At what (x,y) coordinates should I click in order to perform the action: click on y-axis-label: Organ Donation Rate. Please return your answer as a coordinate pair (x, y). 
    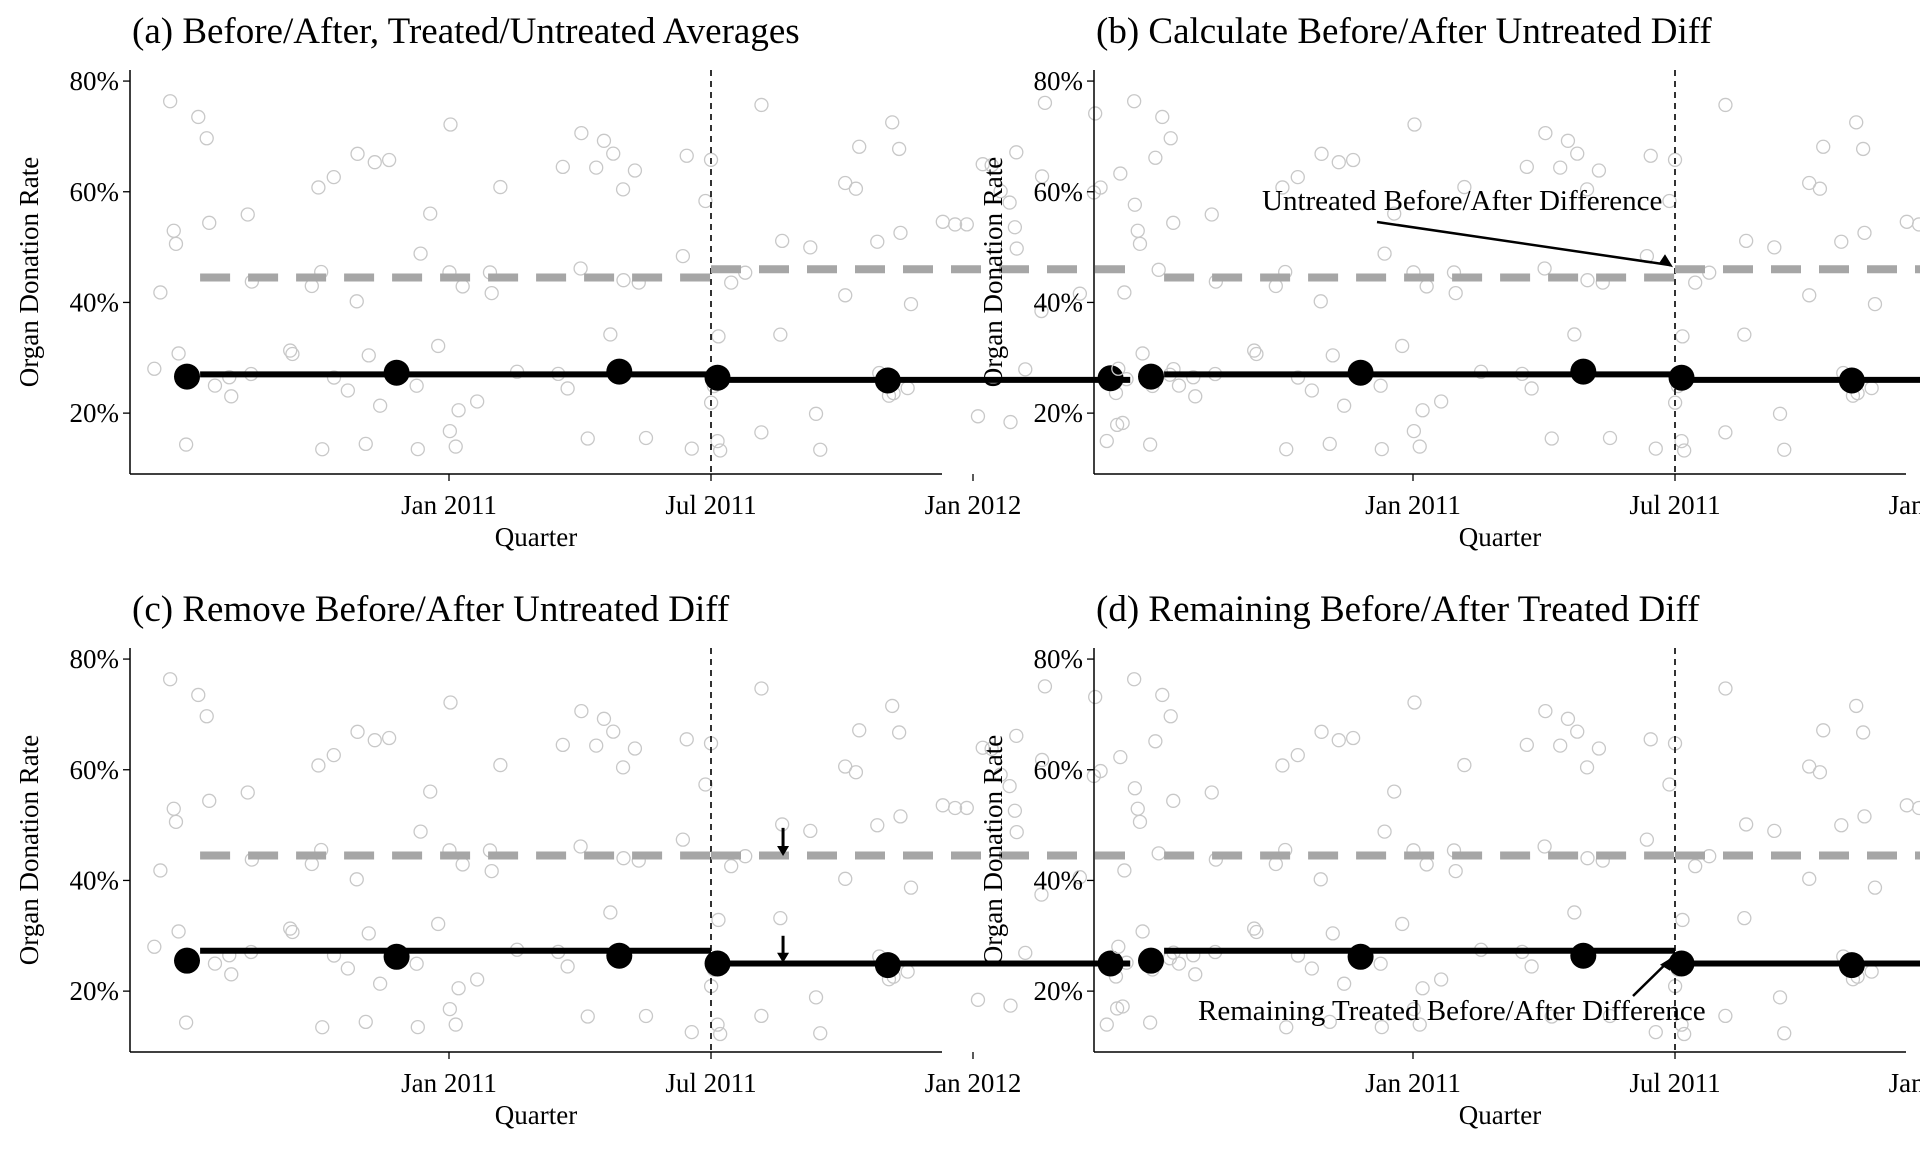
    Looking at the image, I should click on (29, 272).